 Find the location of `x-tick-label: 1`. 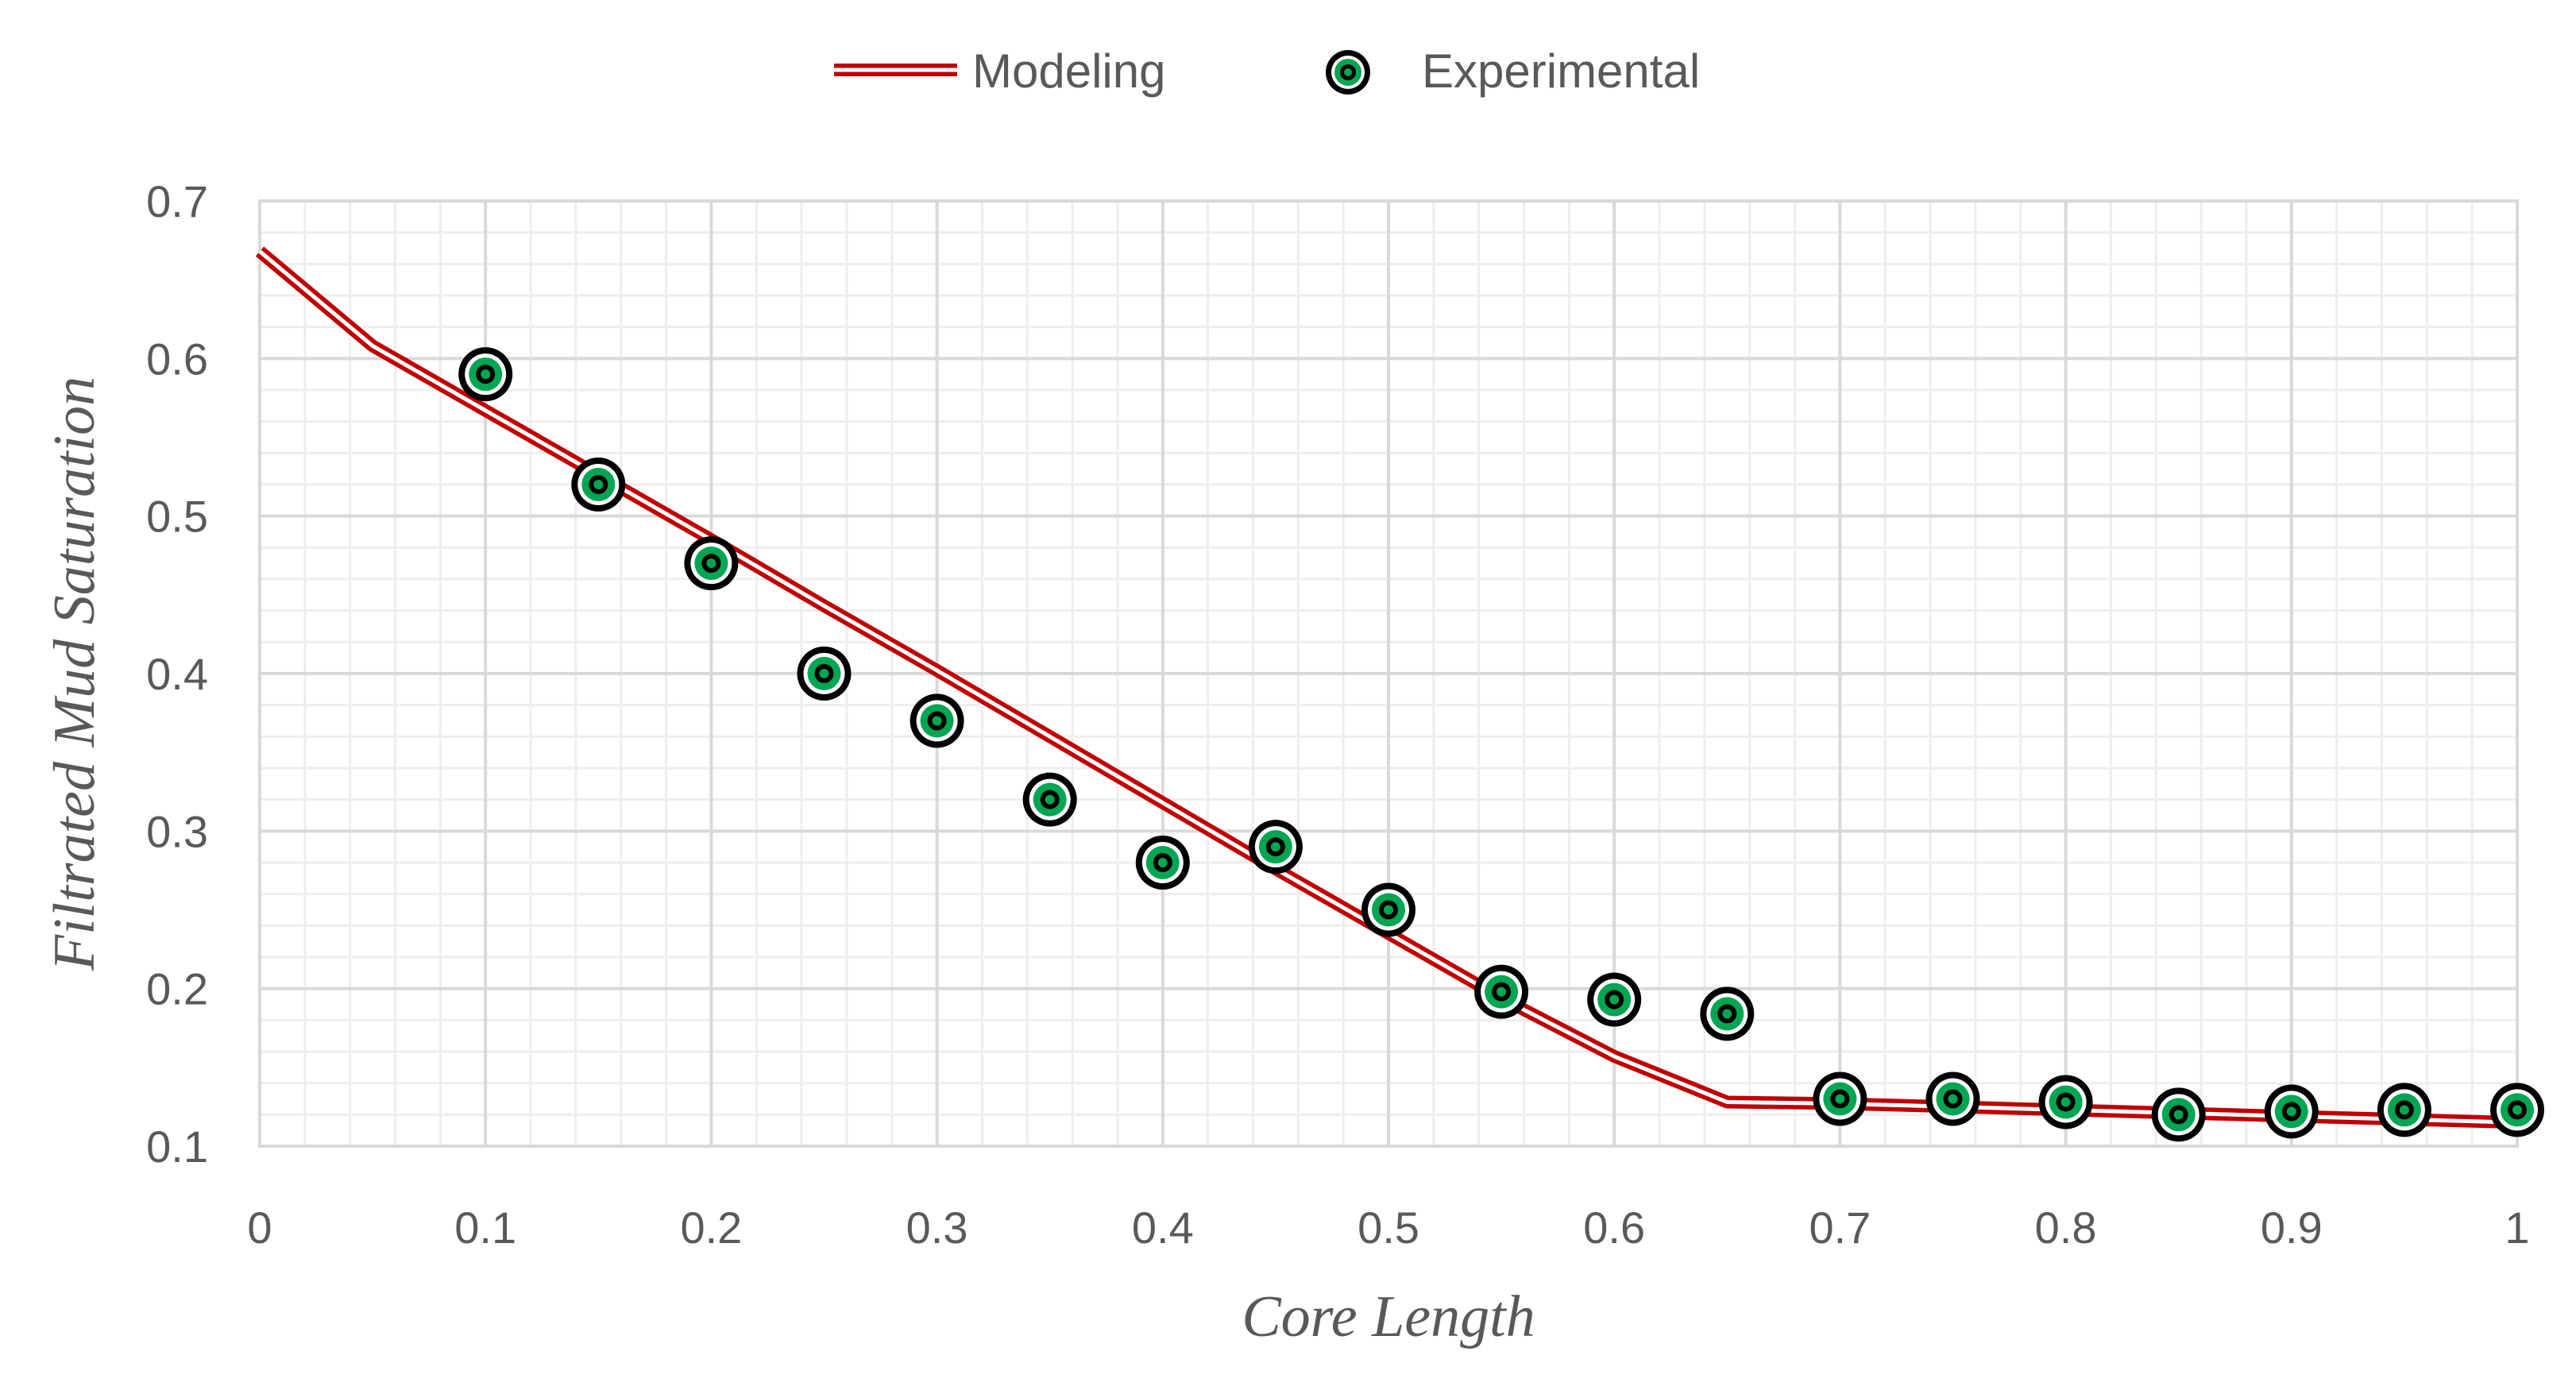

x-tick-label: 1 is located at coordinates (2517, 1228).